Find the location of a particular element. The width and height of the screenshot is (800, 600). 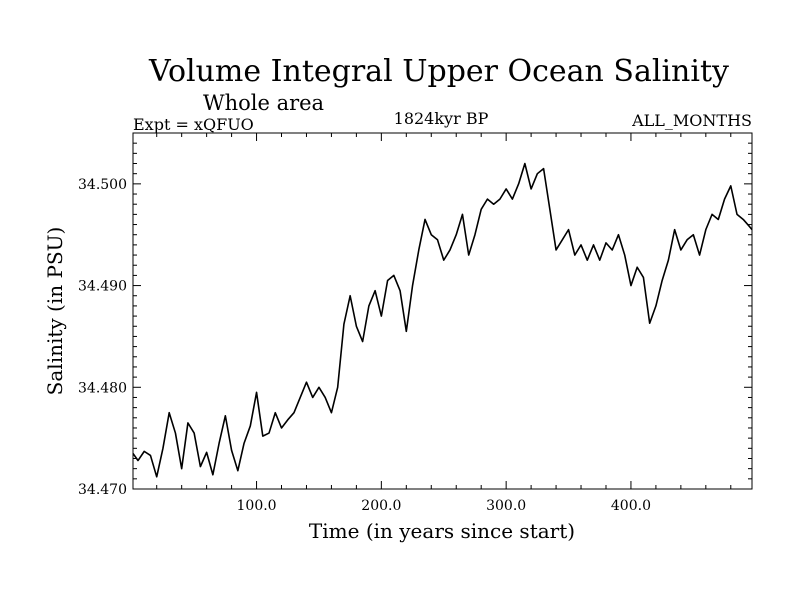

x-axis-label: Time (in years since start) is located at coordinates (442, 531).